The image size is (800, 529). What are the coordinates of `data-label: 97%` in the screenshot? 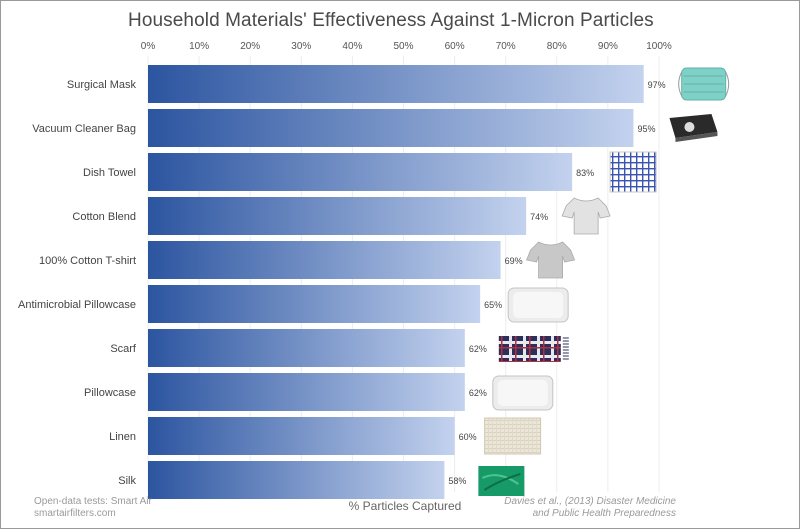 It's located at (657, 85).